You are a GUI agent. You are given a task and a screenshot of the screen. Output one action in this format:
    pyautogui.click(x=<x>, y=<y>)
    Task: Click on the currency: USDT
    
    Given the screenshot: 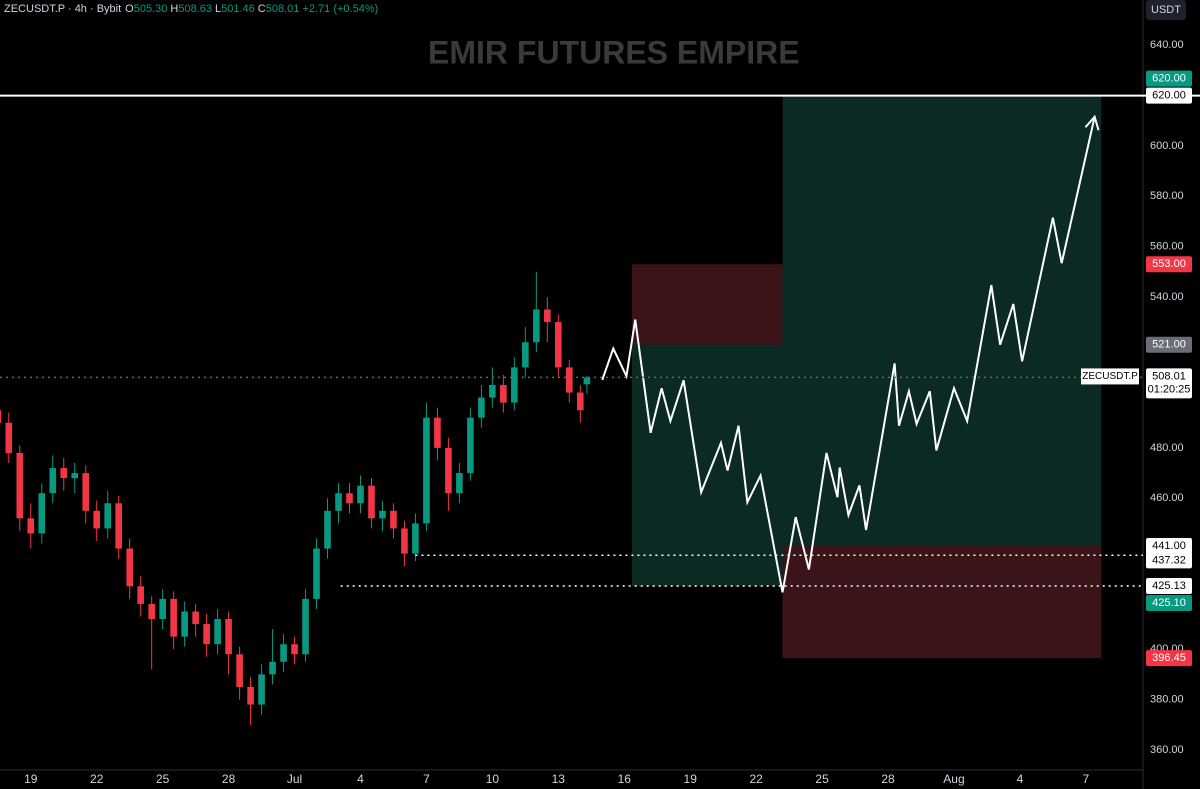 What is the action you would take?
    pyautogui.click(x=1166, y=10)
    